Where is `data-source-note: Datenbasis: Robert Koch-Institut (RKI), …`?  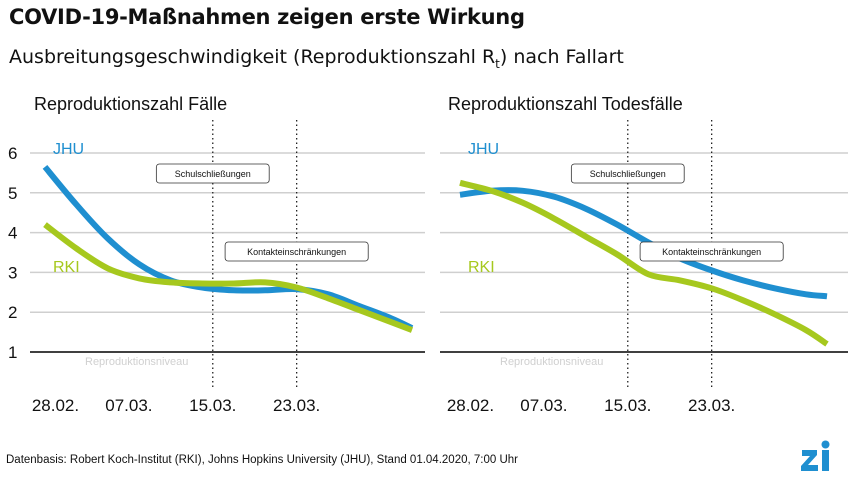 data-source-note: Datenbasis: Robert Koch-Institut (RKI), … is located at coordinates (262, 460).